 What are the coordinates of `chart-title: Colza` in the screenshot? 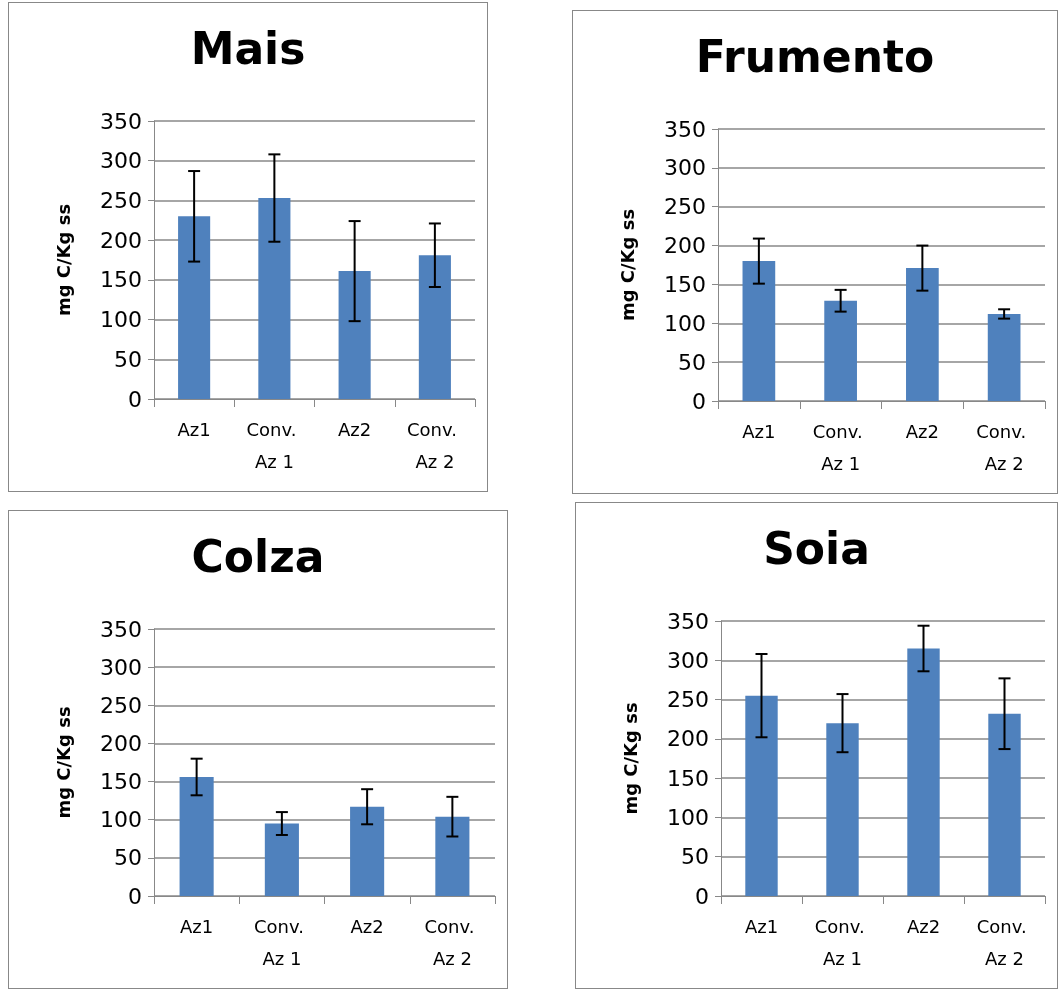 It's located at (258, 556).